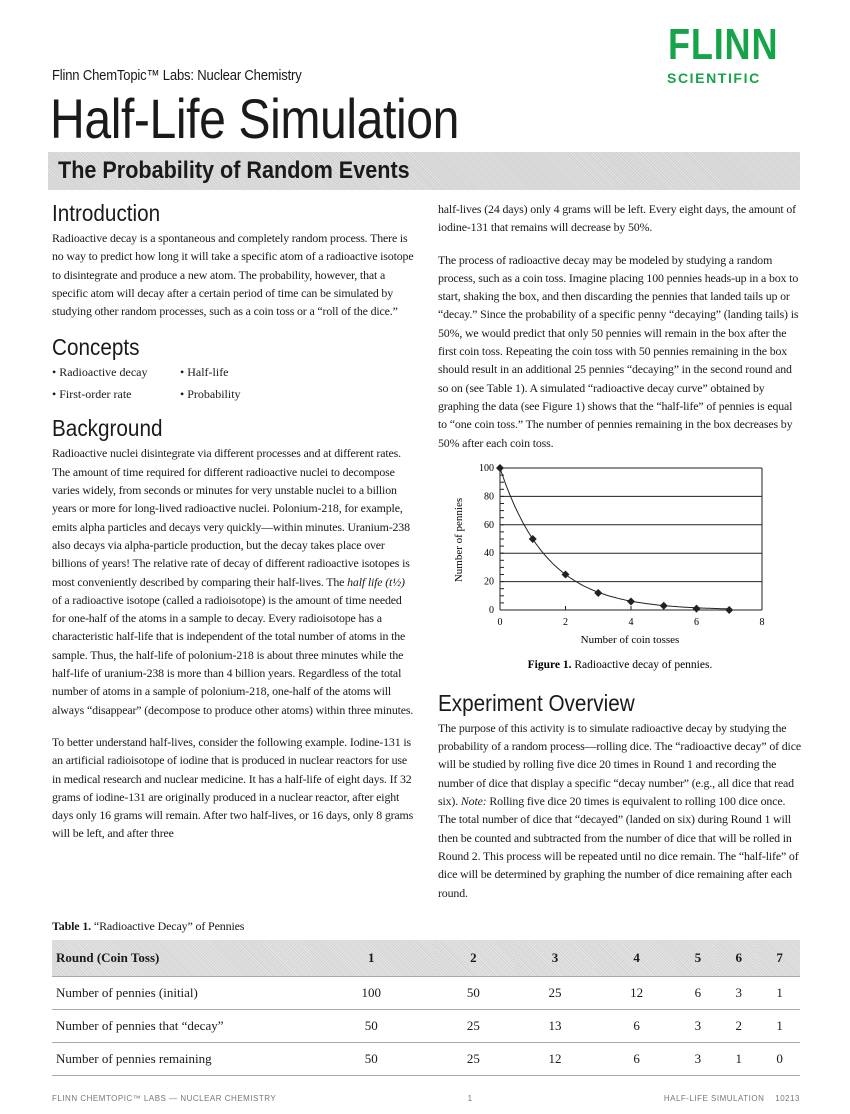 Image resolution: width=850 pixels, height=1114 pixels. Describe the element at coordinates (489, 496) in the screenshot. I see `y-tick-label: 80` at that location.